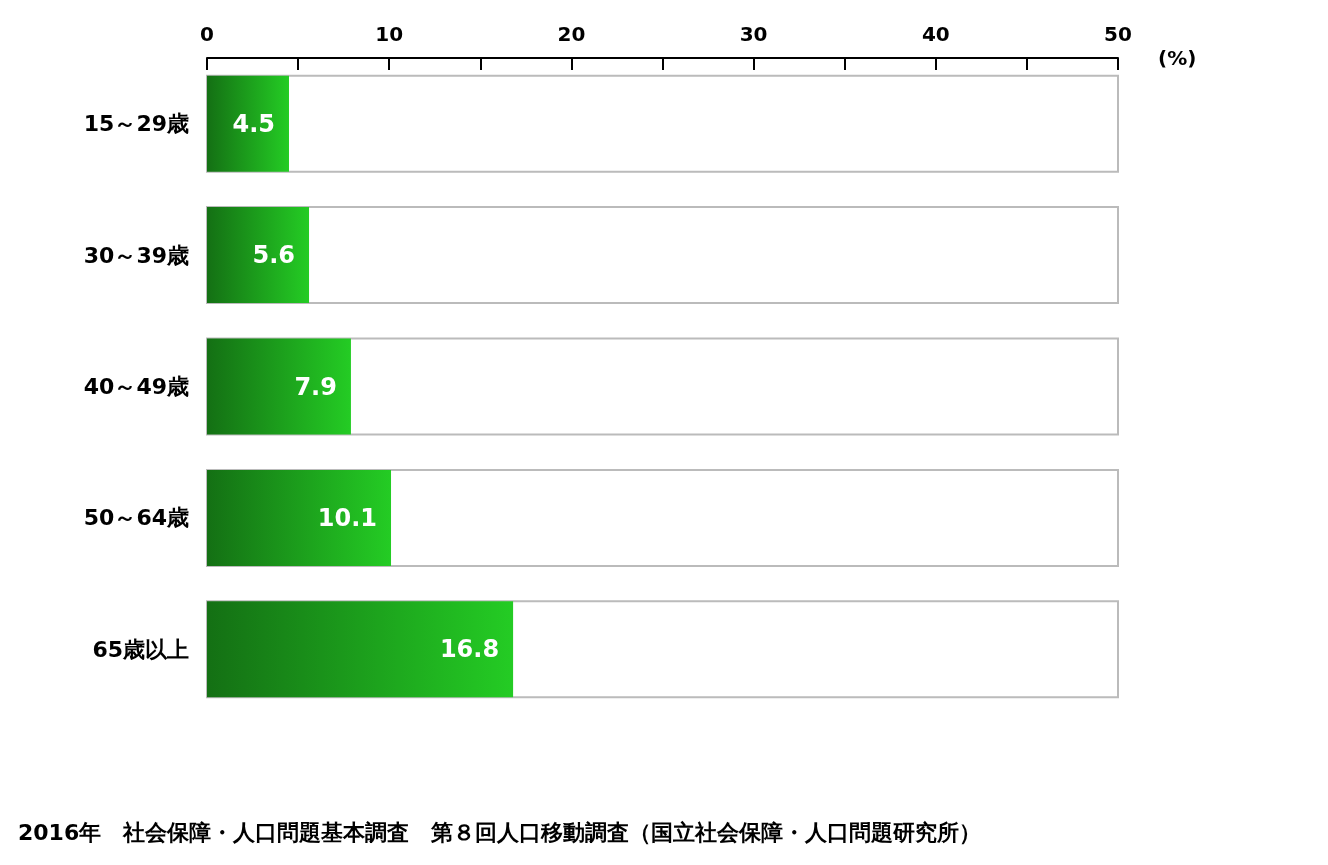 The width and height of the screenshot is (1328, 865). What do you see at coordinates (136, 255) in the screenshot?
I see `y-tick-label: 30～39歳` at bounding box center [136, 255].